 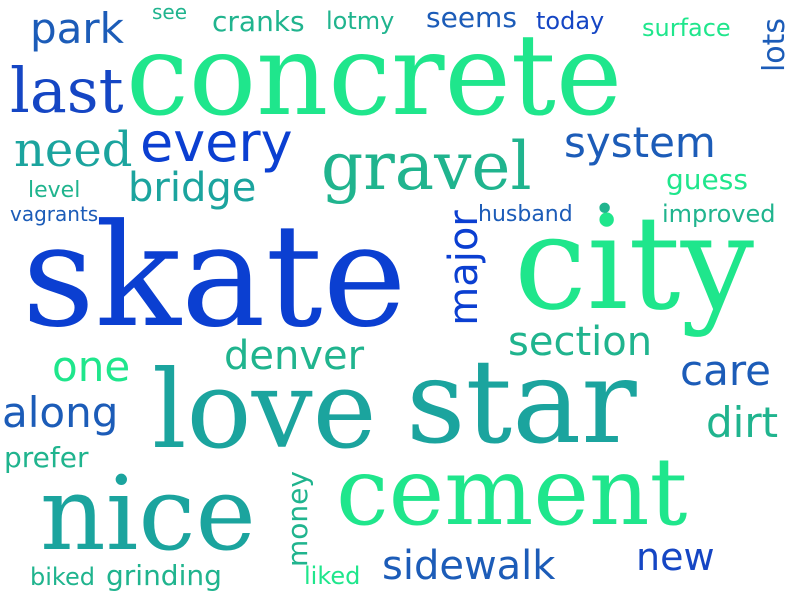 I want to click on word-guess: guess, so click(x=707, y=179).